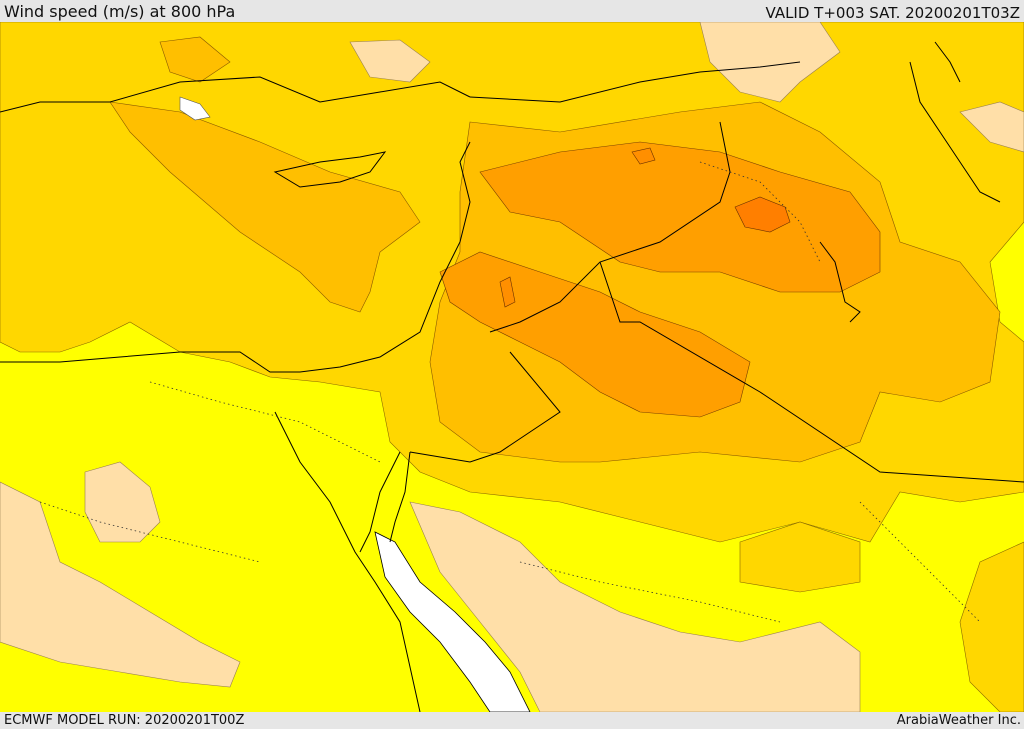  I want to click on credit: ArabiaWeather Inc., so click(958, 720).